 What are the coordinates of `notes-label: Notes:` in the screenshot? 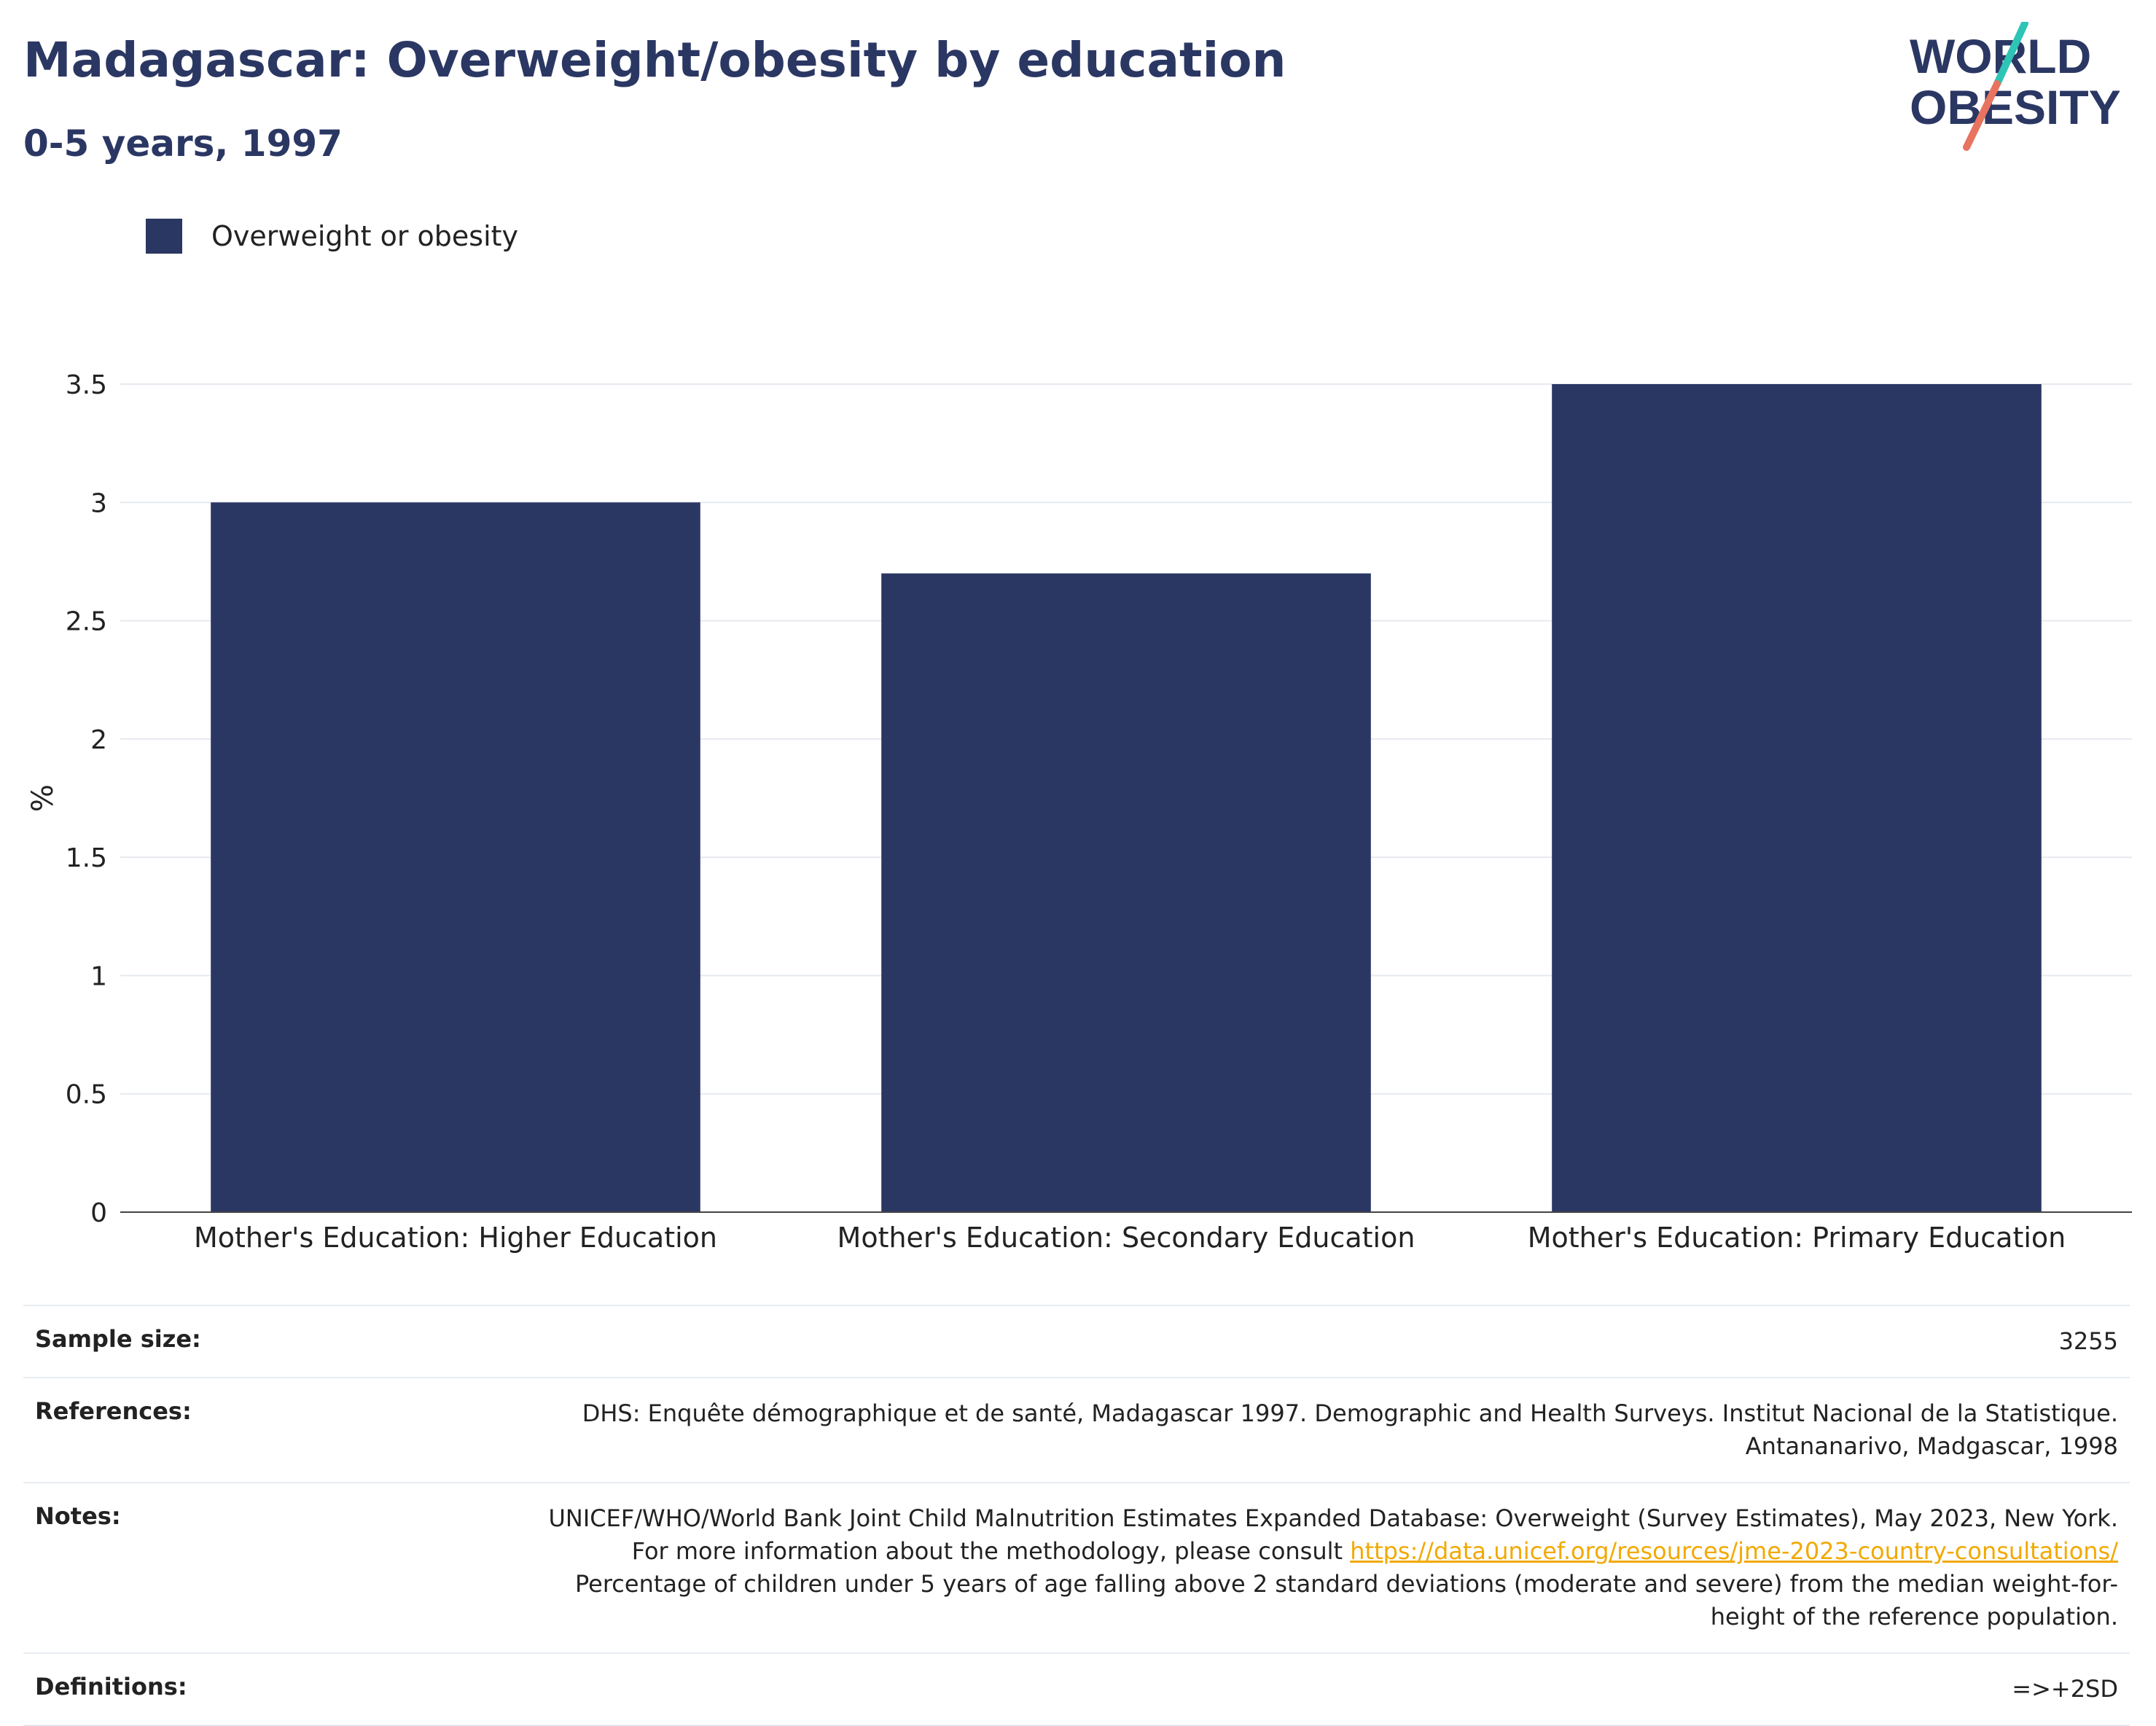 It's located at (78, 1516).